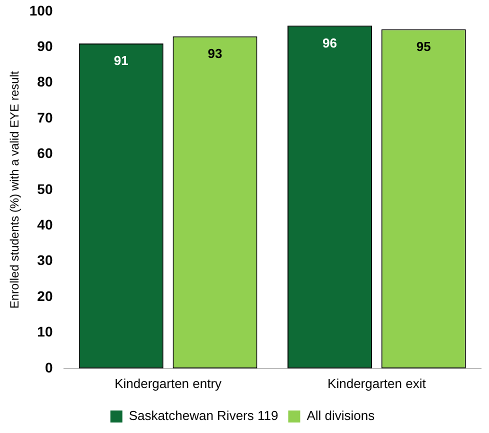 This screenshot has height=433, width=489. I want to click on data-label: 93, so click(215, 53).